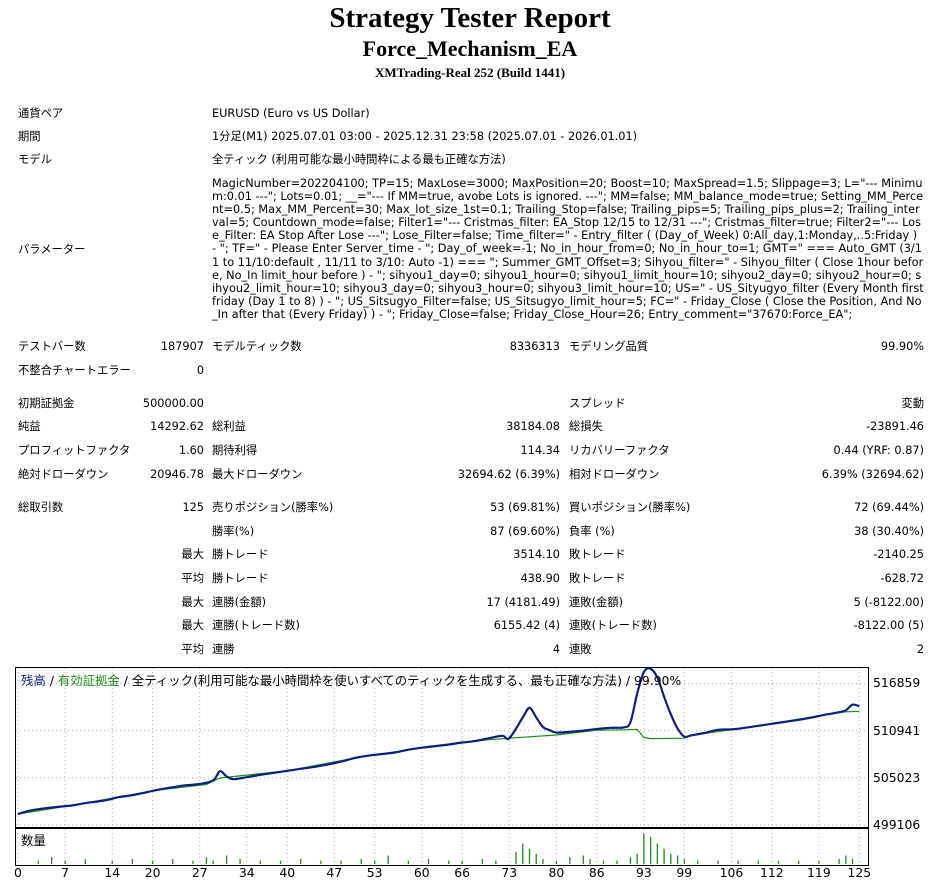  What do you see at coordinates (246, 872) in the screenshot?
I see `x-tick-label: 34` at bounding box center [246, 872].